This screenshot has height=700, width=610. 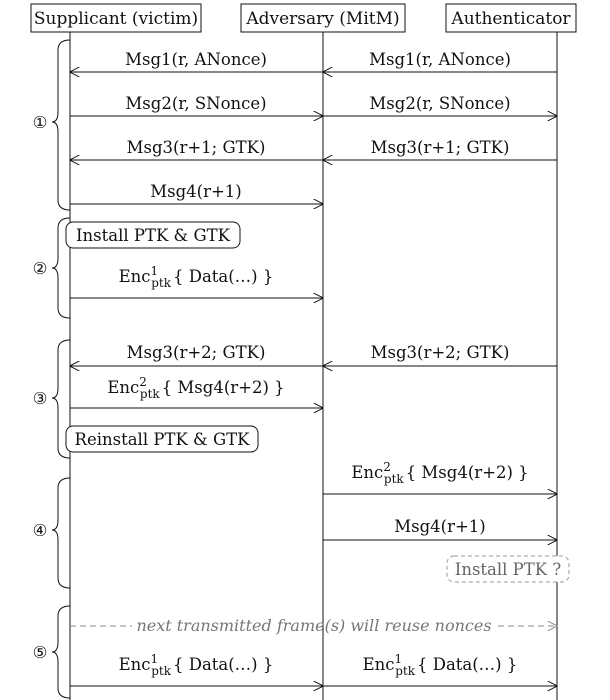 I want to click on arrow-msg1-adversary-to-supplicant: Msg1(r, ANonce), so click(x=196, y=61).